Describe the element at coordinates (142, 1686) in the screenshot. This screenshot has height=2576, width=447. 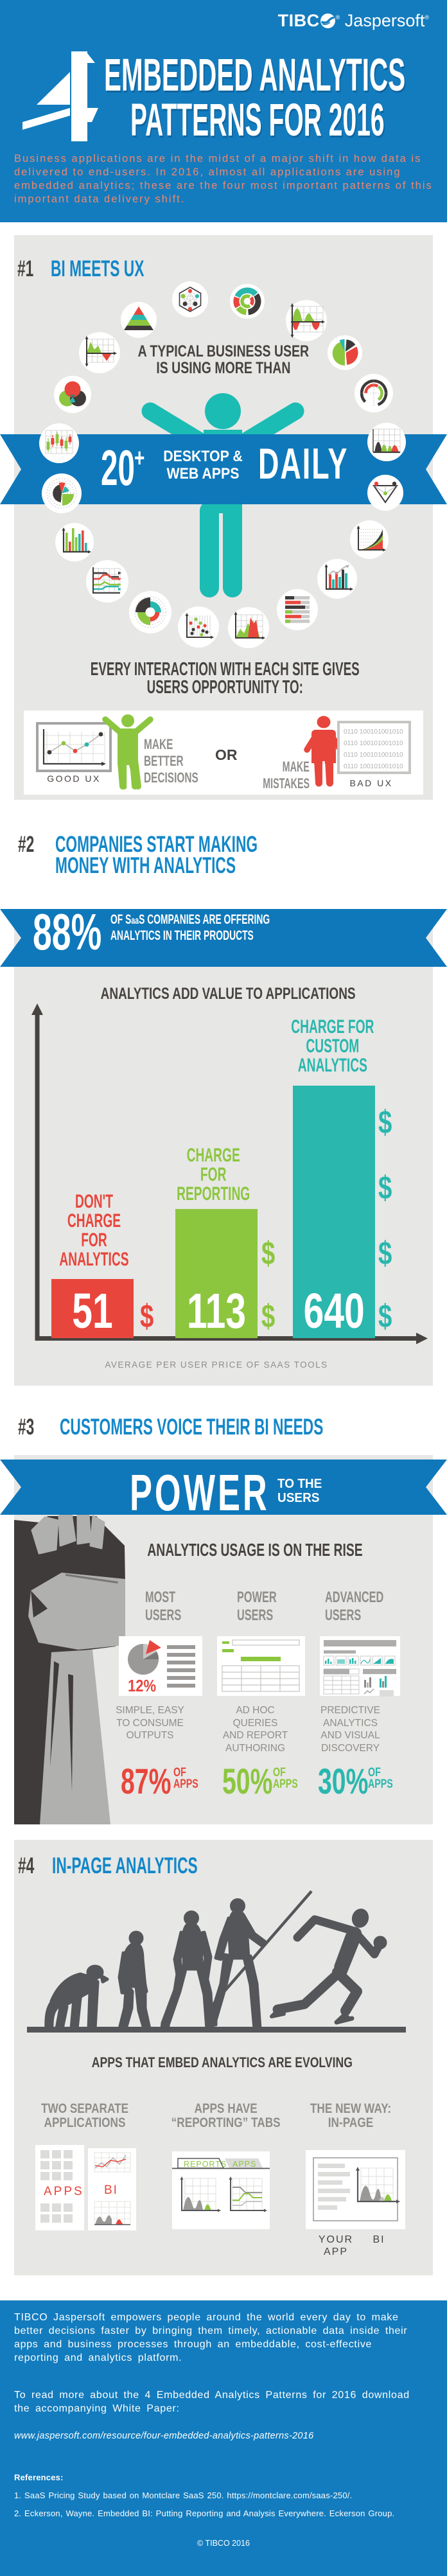
I see `svg-text: 12%` at that location.